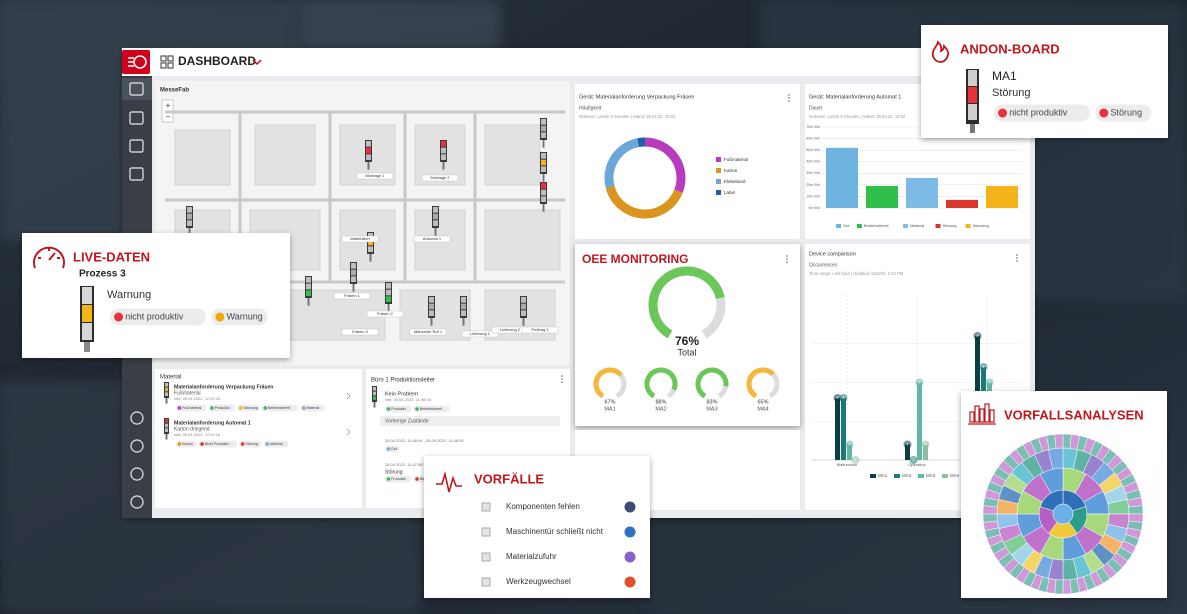 Image resolution: width=1187 pixels, height=614 pixels. Describe the element at coordinates (168, 105) in the screenshot. I see `zoom-button: +` at that location.